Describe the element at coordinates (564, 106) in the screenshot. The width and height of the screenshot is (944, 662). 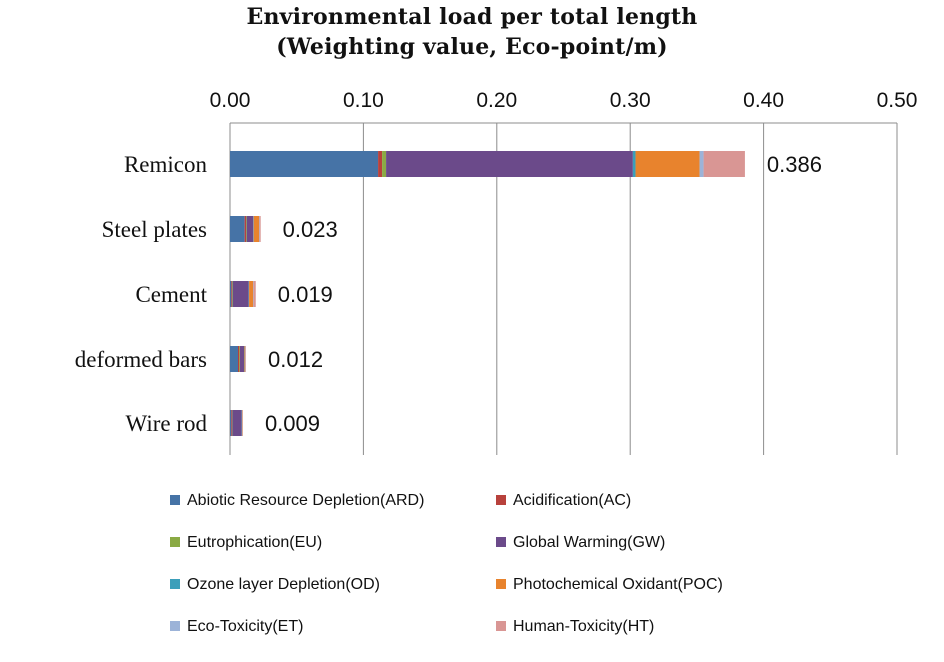
I see `x-axis: 0.00 0.10 0.20 0.30 0.40 0.50` at that location.